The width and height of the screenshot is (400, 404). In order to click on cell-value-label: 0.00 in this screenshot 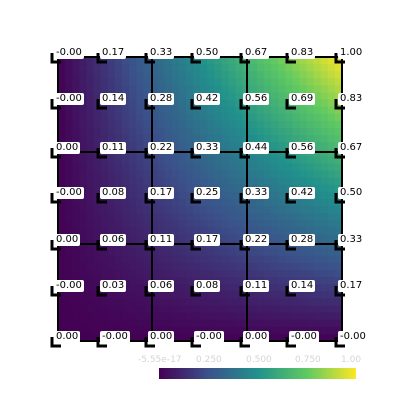, I will do `click(67, 337)`.